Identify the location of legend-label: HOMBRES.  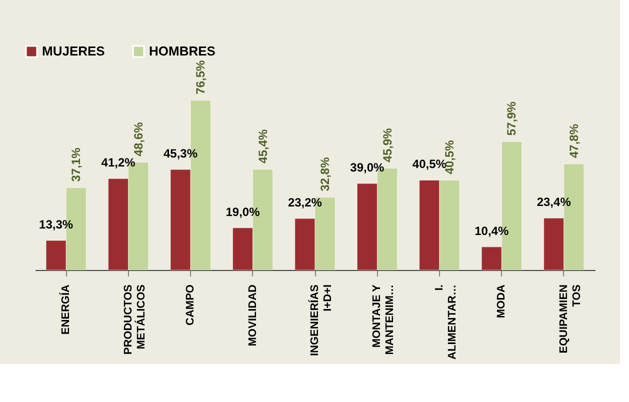
(182, 51).